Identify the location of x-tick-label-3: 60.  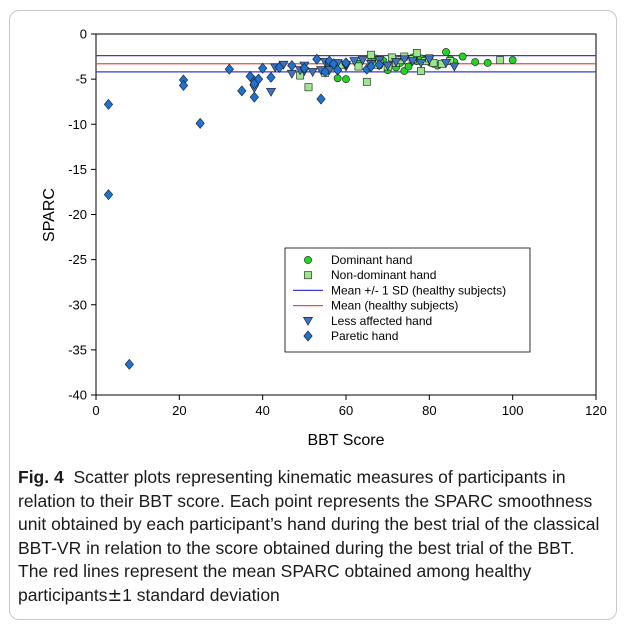
(346, 410).